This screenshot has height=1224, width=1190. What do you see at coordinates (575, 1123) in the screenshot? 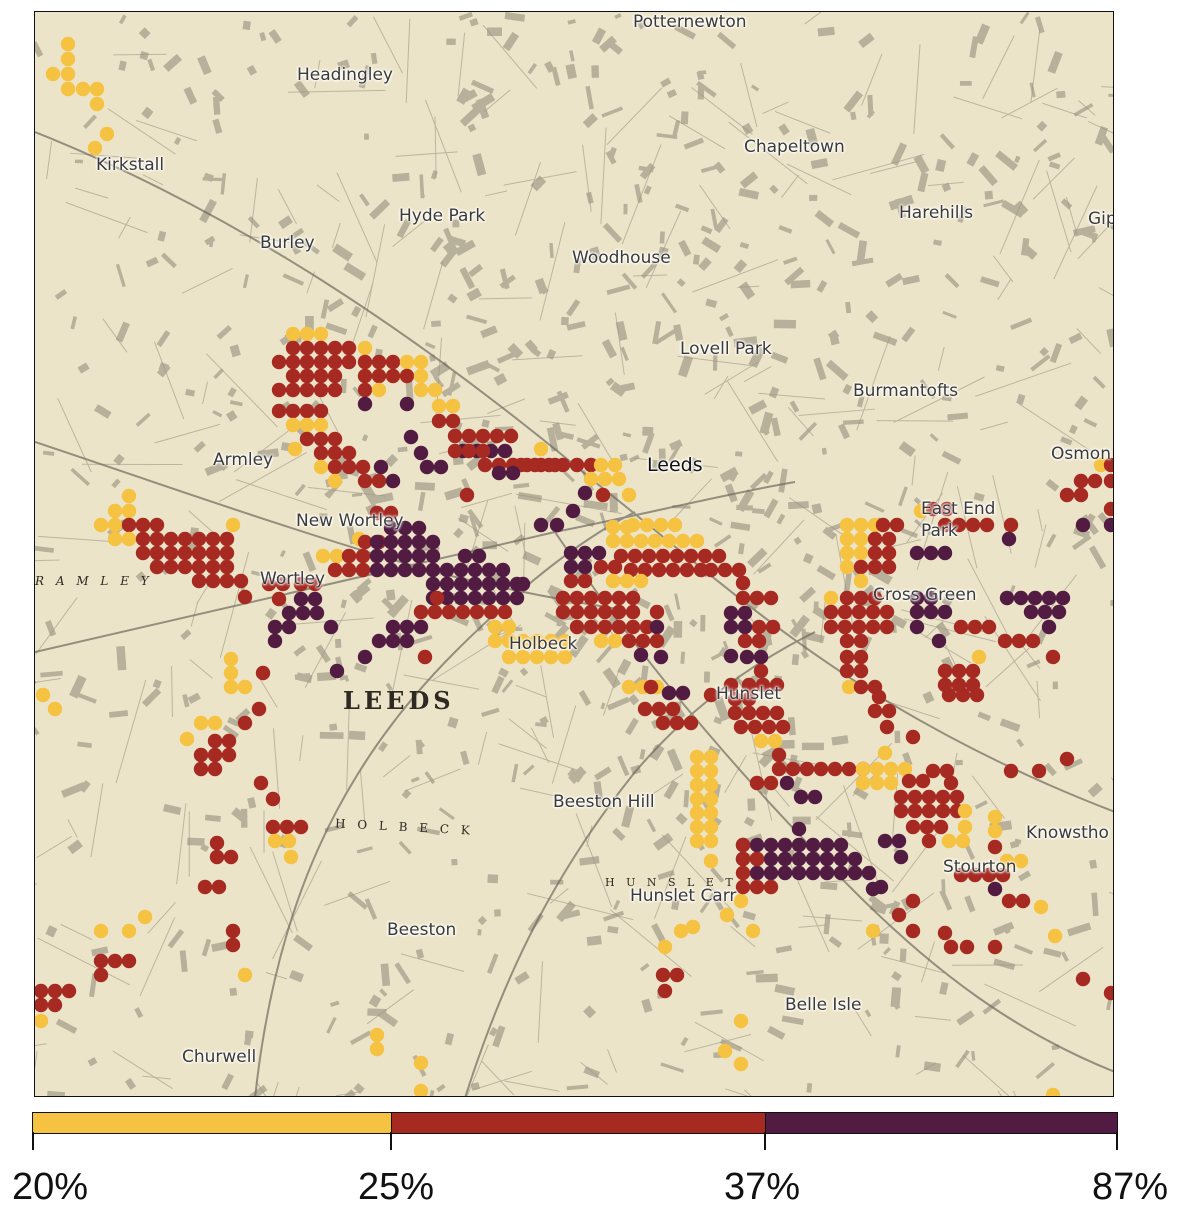
I see `color-scale-legend` at bounding box center [575, 1123].